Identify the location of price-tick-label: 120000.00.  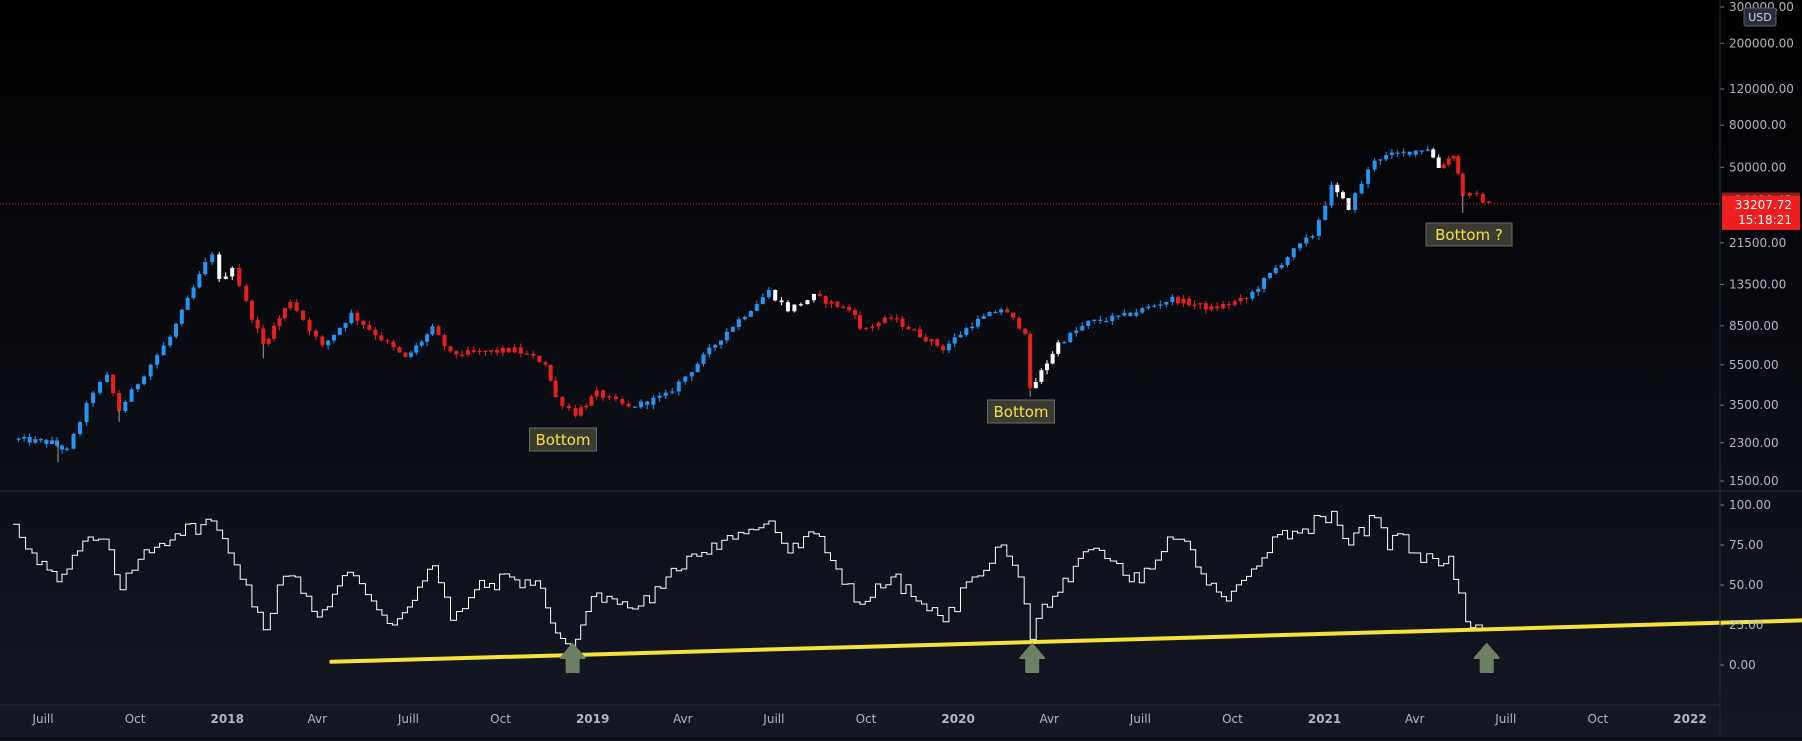
(1761, 89).